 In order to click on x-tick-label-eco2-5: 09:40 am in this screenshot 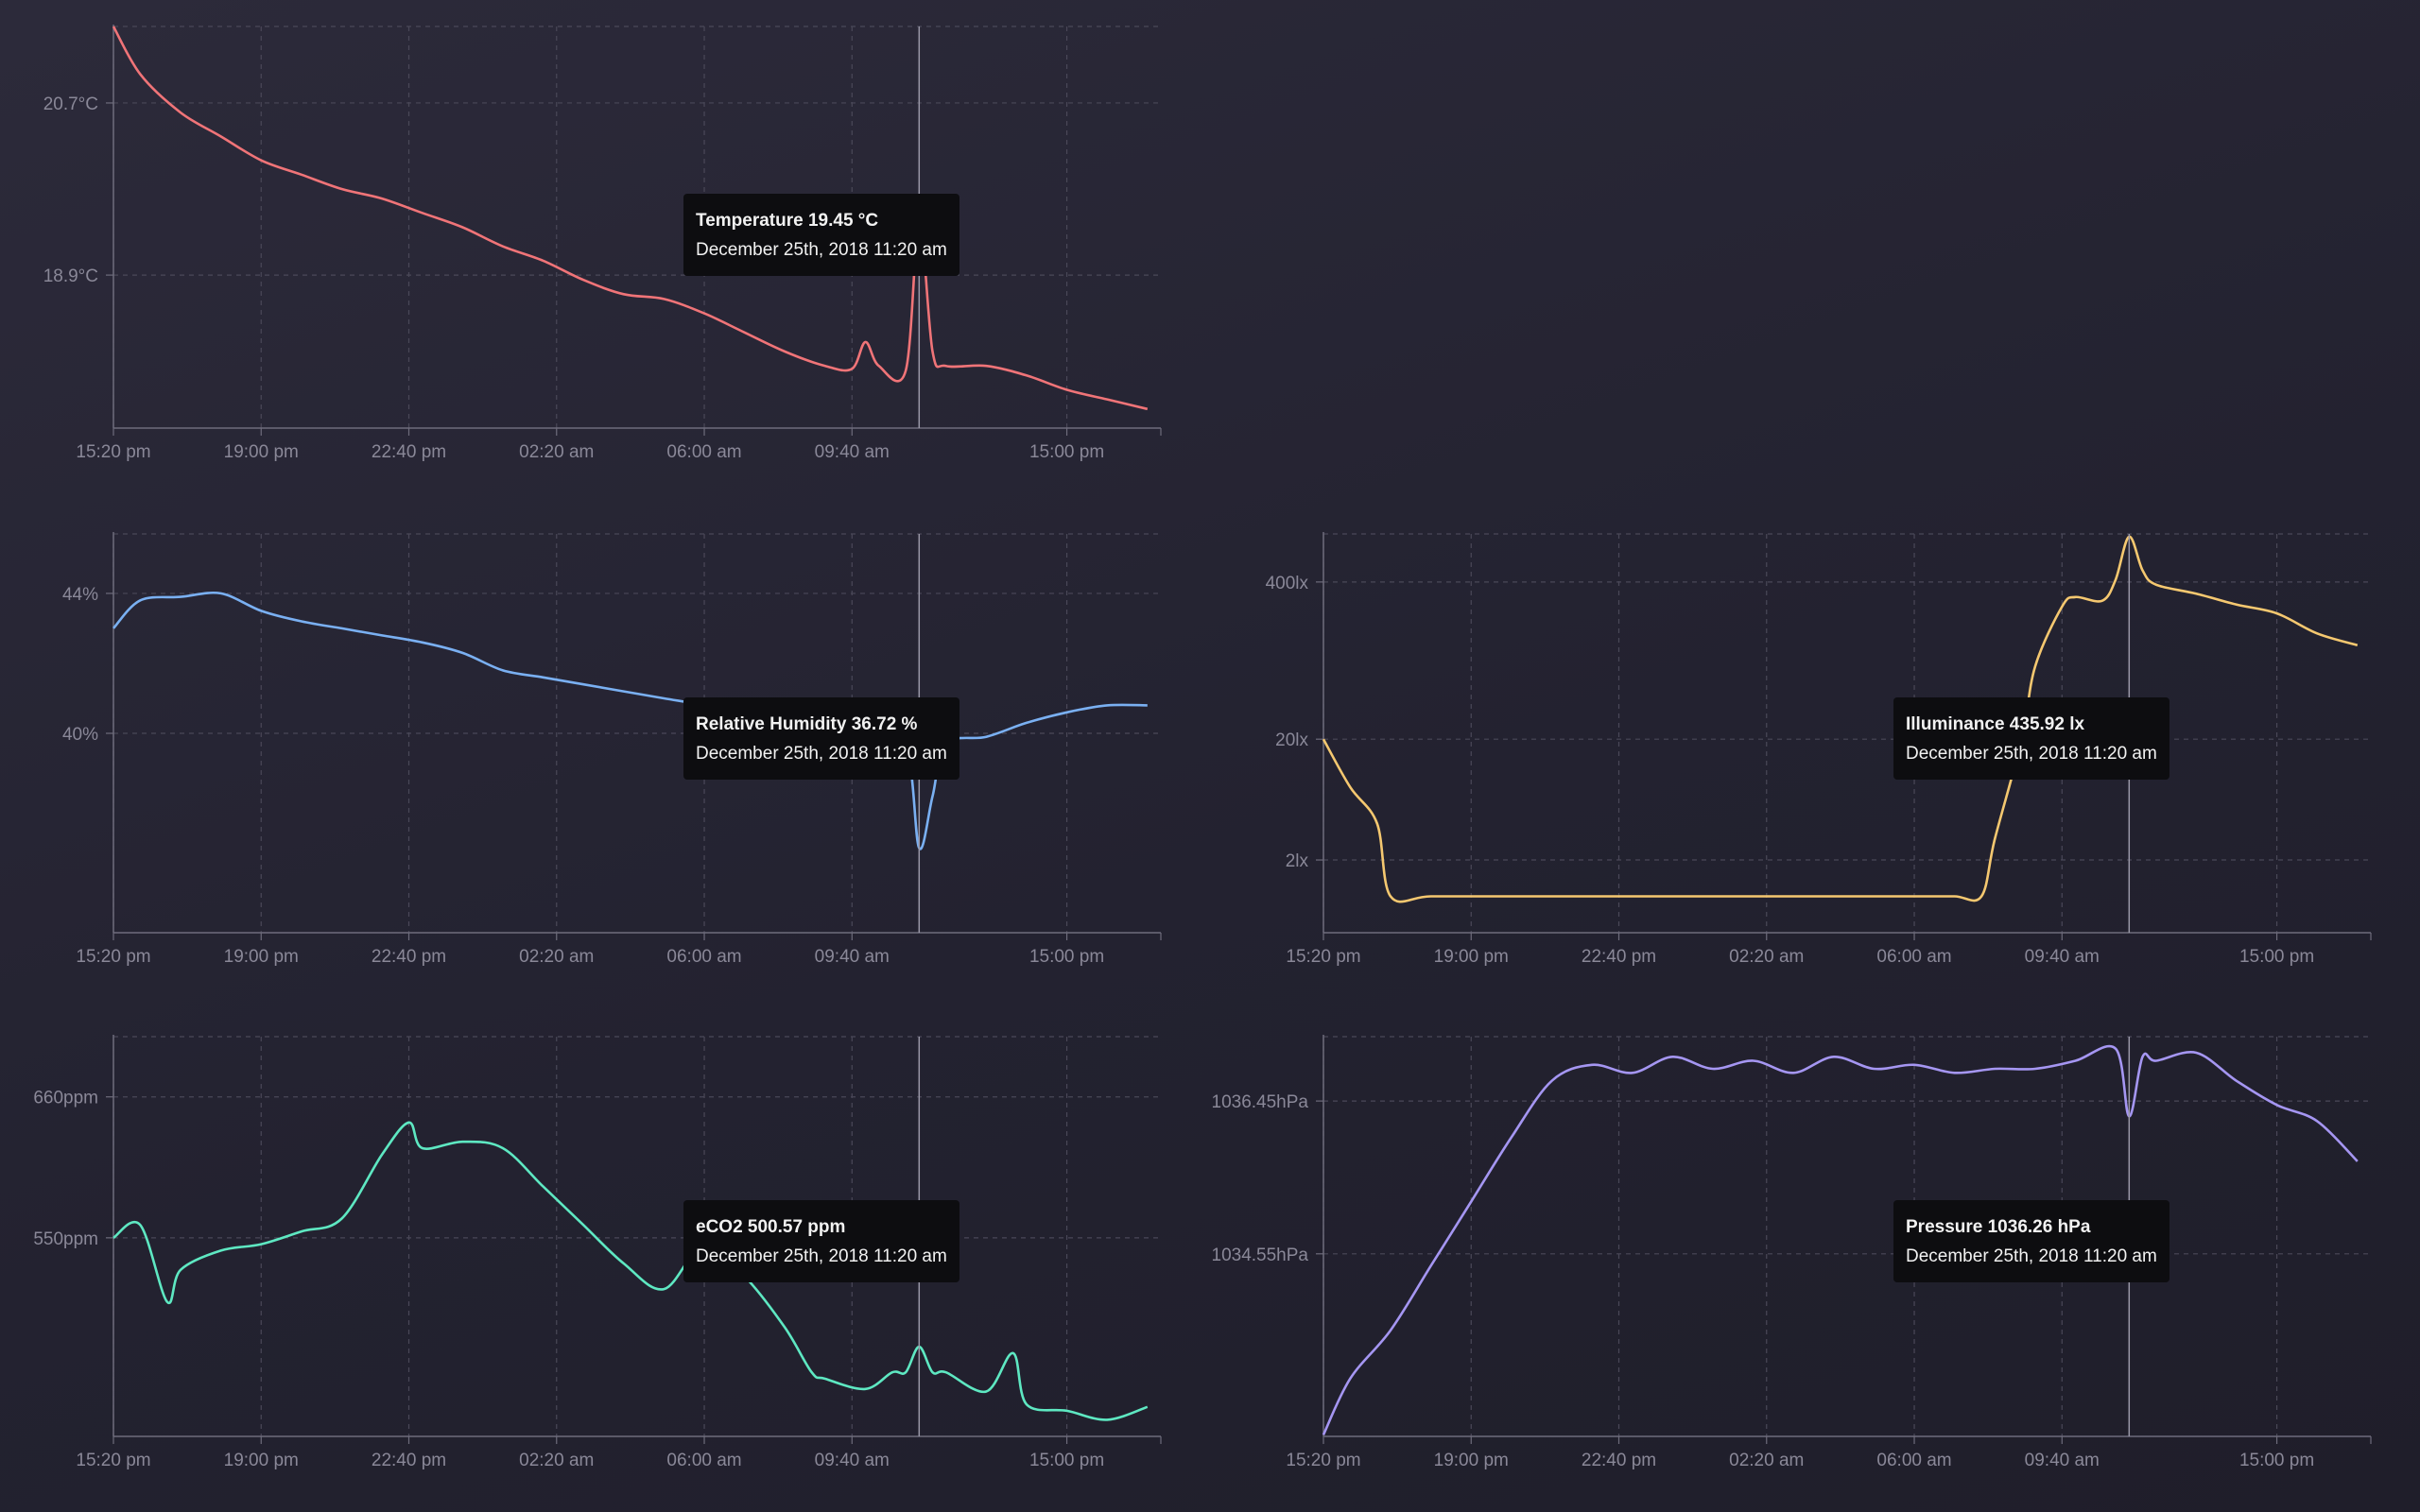, I will do `click(852, 1460)`.